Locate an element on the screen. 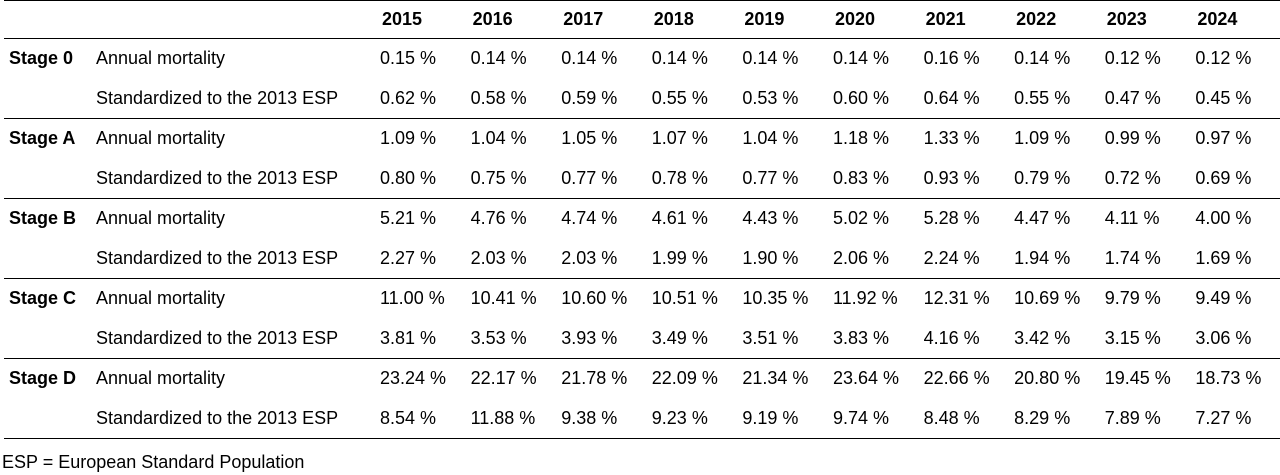  value-cell: 0.12 % is located at coordinates (1144, 58).